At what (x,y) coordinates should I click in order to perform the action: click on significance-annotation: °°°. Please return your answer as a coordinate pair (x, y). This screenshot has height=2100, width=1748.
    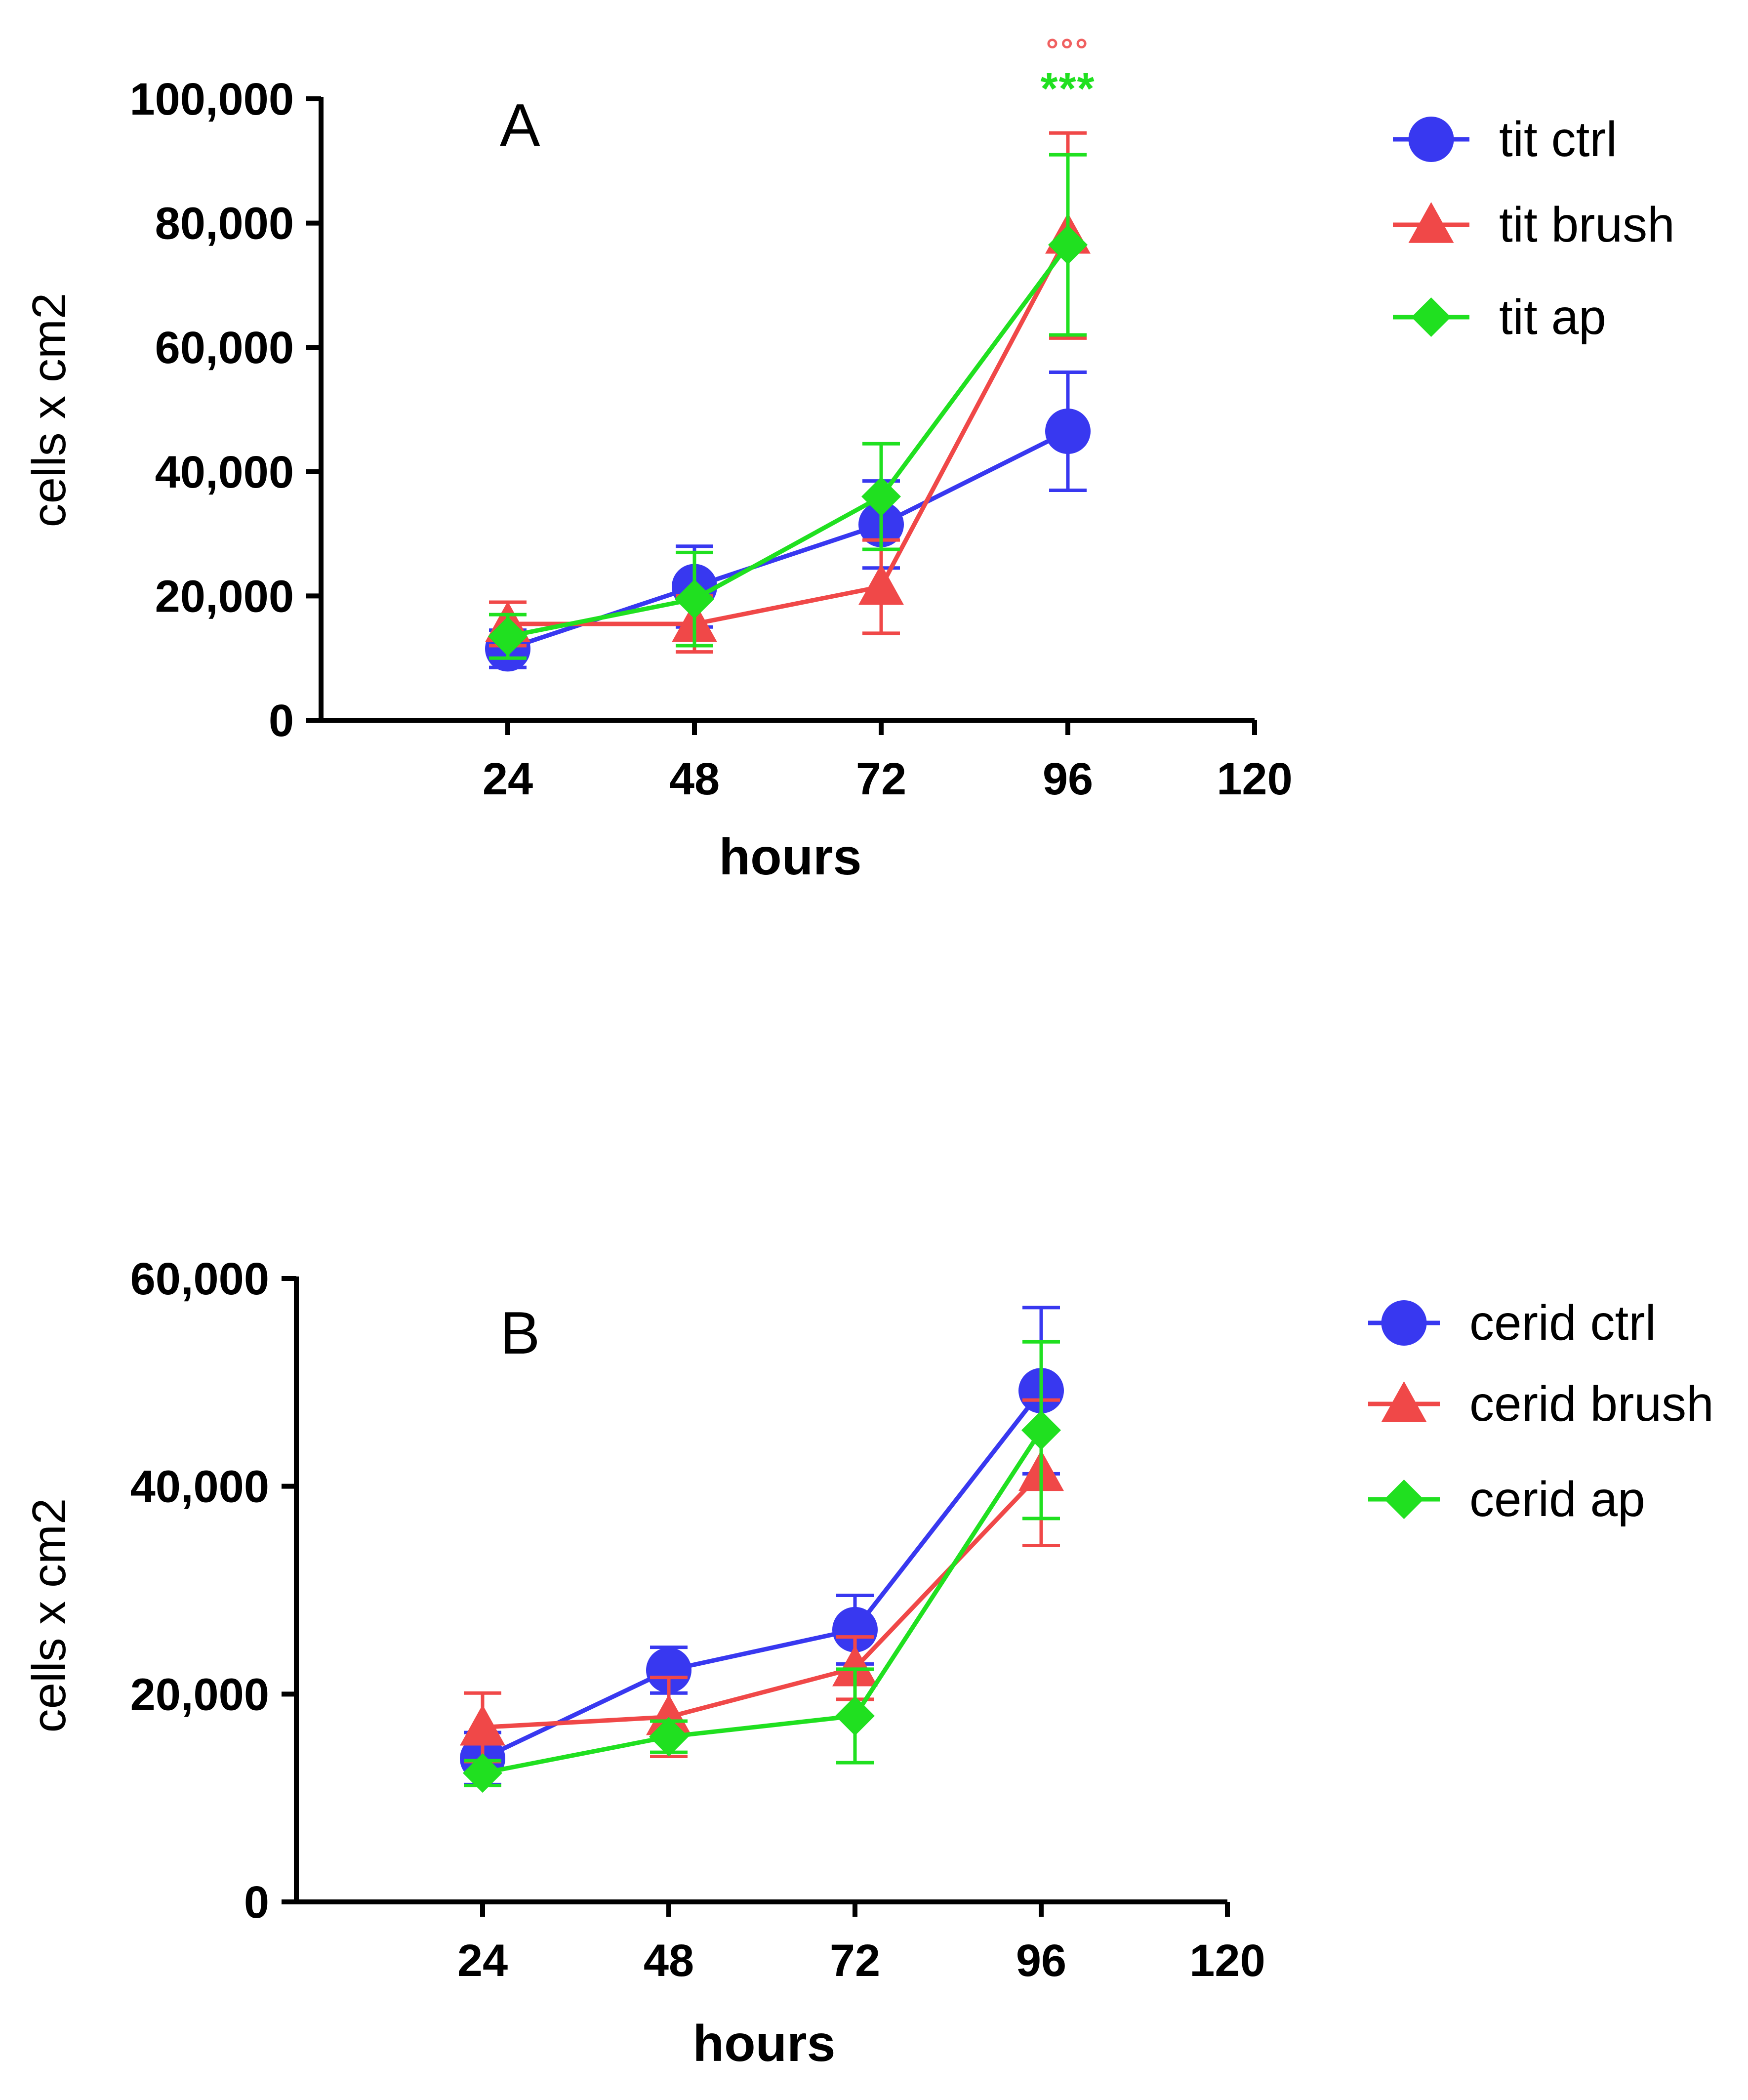
    Looking at the image, I should click on (1068, 50).